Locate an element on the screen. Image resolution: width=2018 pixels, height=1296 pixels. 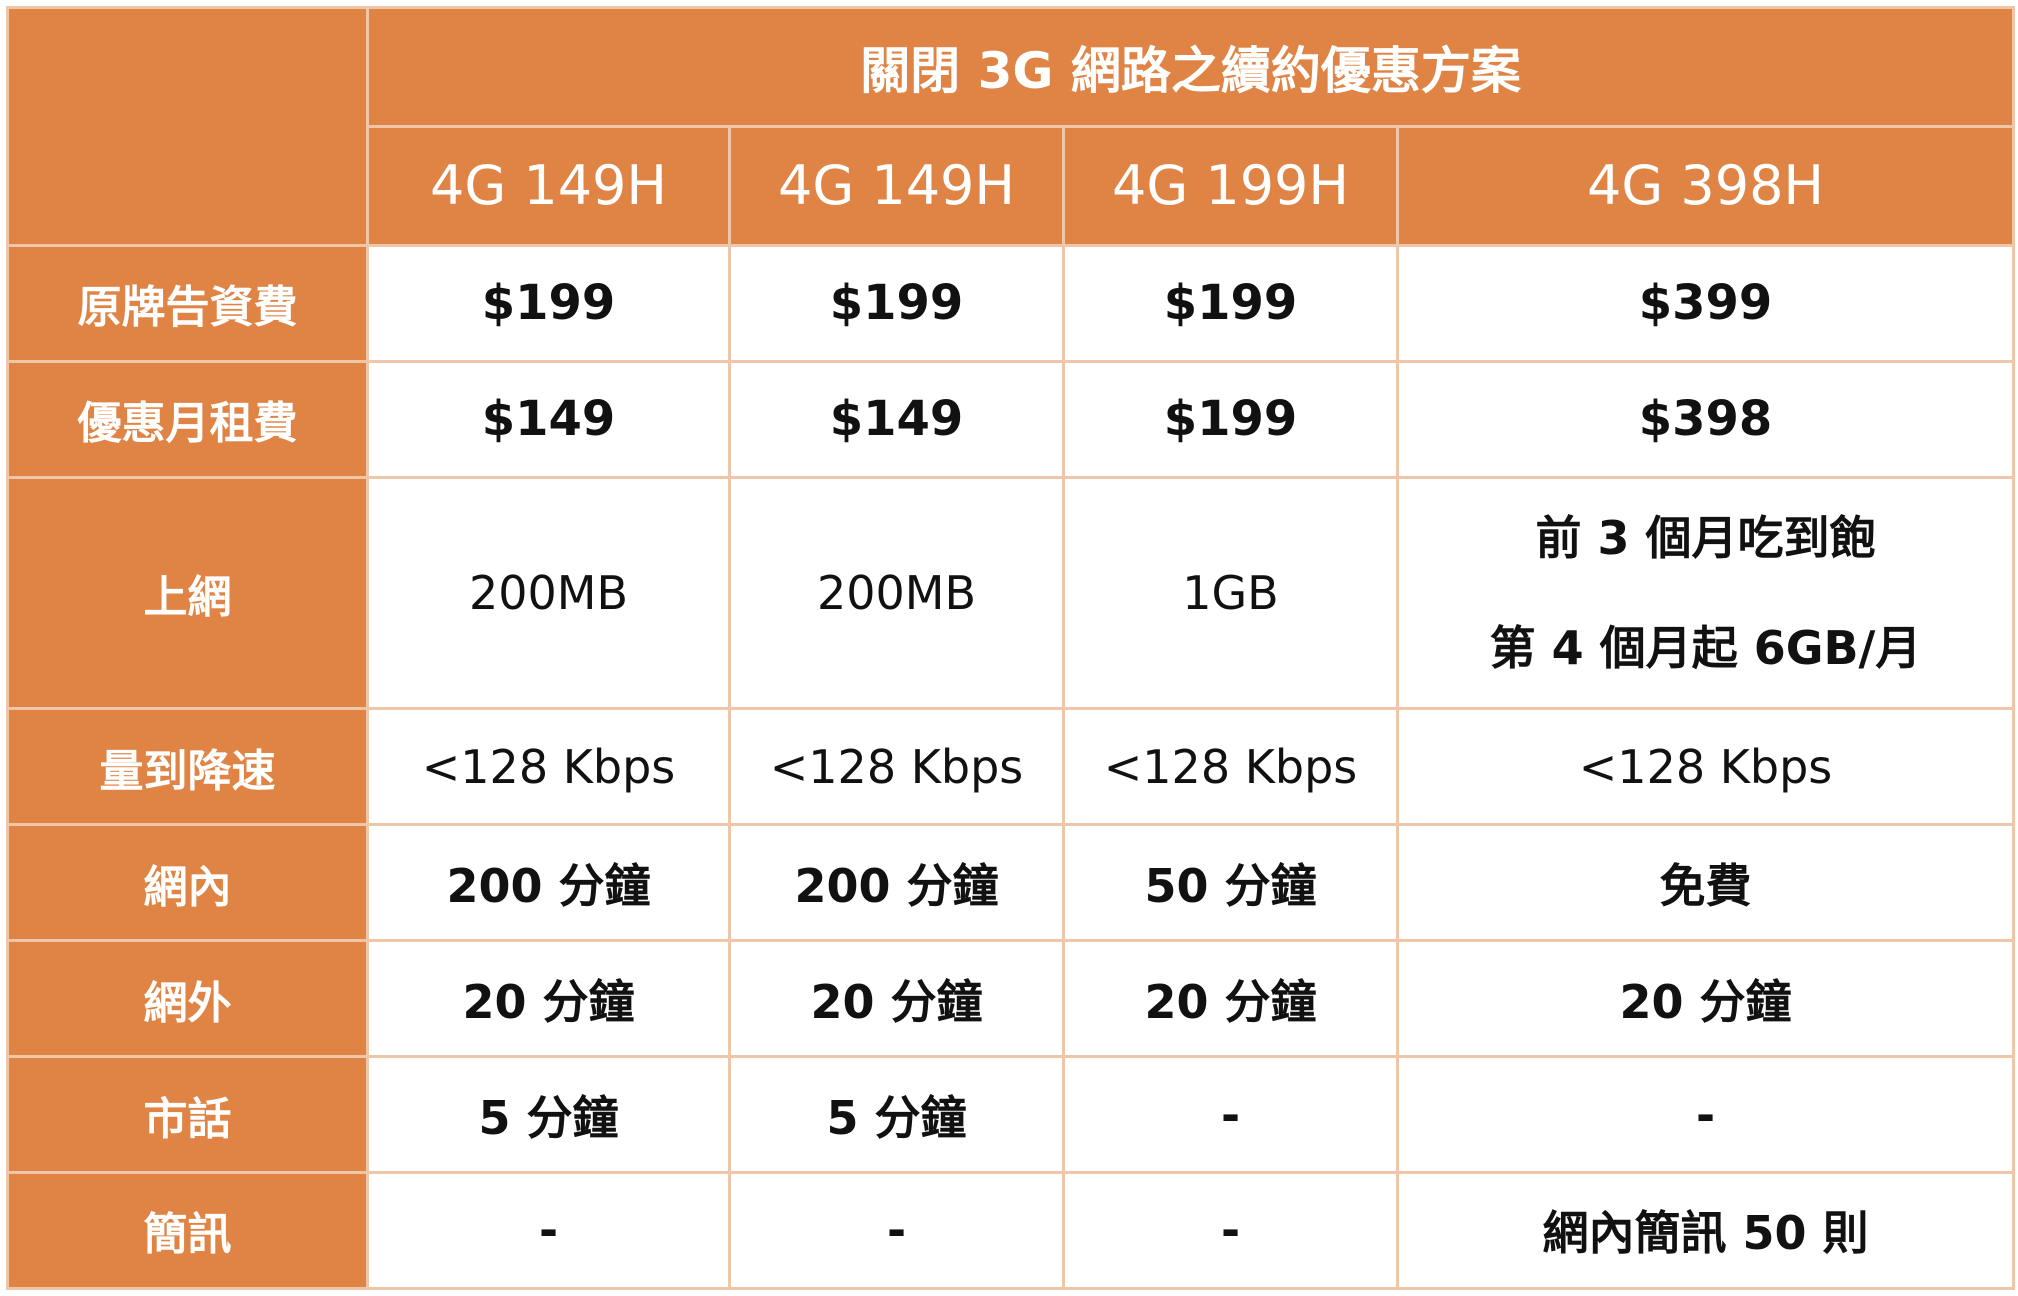
table-cell: 50 分鐘 is located at coordinates (1230, 883).